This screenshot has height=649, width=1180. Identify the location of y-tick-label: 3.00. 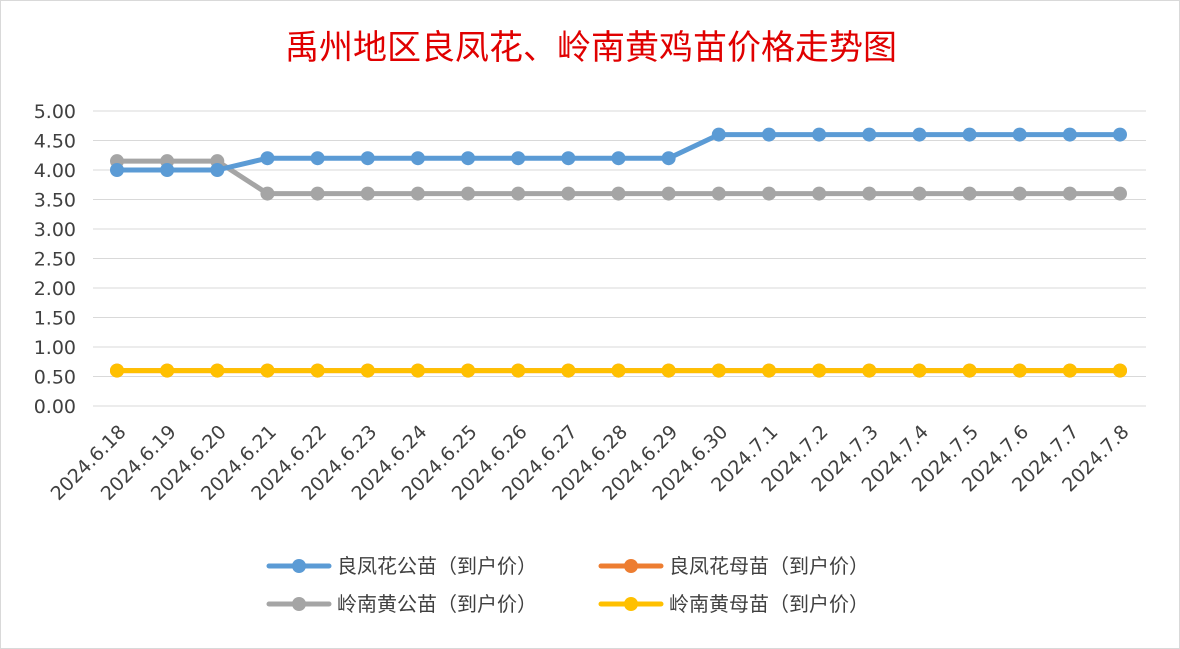
(55, 230).